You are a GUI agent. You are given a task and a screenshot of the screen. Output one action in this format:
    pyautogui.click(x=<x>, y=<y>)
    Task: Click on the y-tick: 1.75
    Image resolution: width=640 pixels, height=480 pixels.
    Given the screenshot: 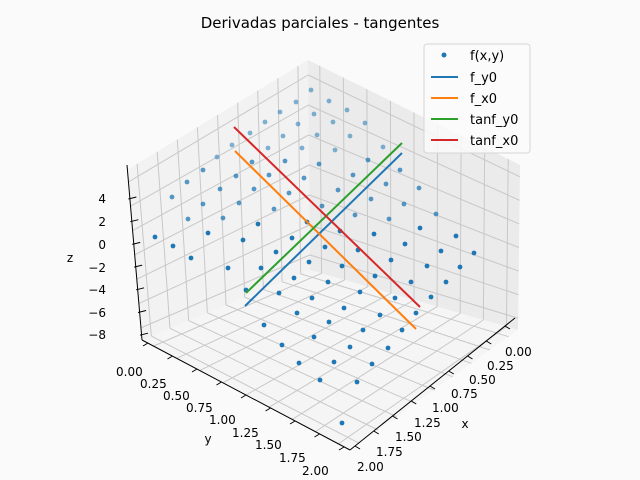 What is the action you would take?
    pyautogui.click(x=292, y=458)
    